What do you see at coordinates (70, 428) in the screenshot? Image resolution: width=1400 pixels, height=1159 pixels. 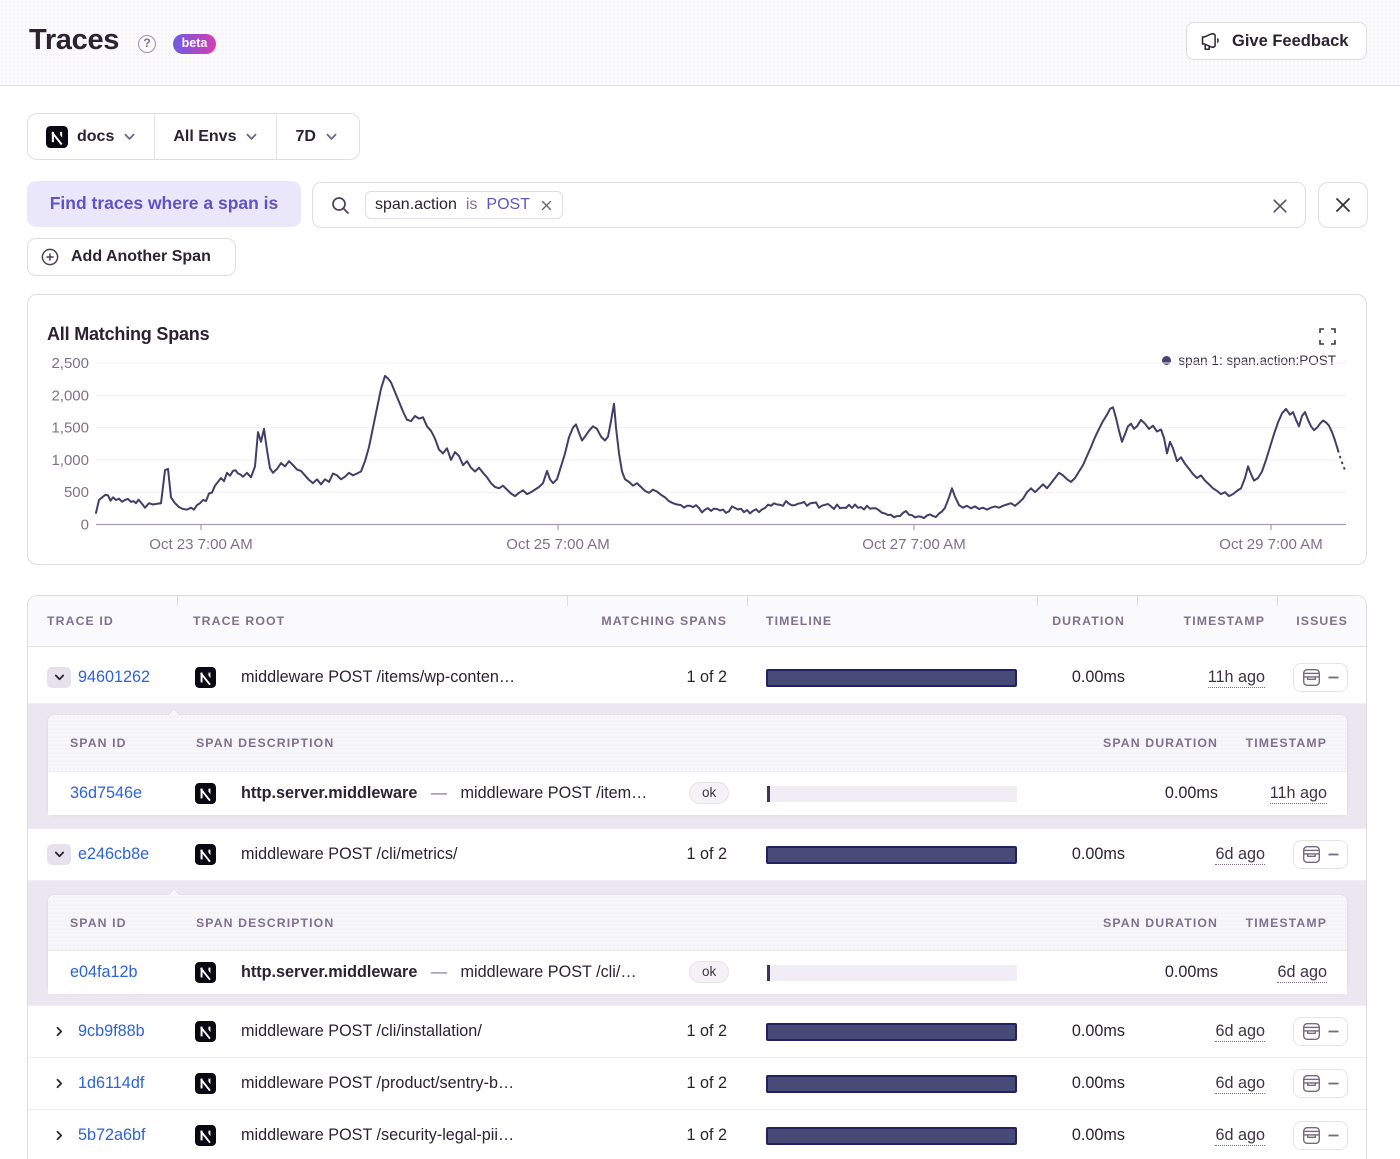 I see `svg-text: 1,500` at bounding box center [70, 428].